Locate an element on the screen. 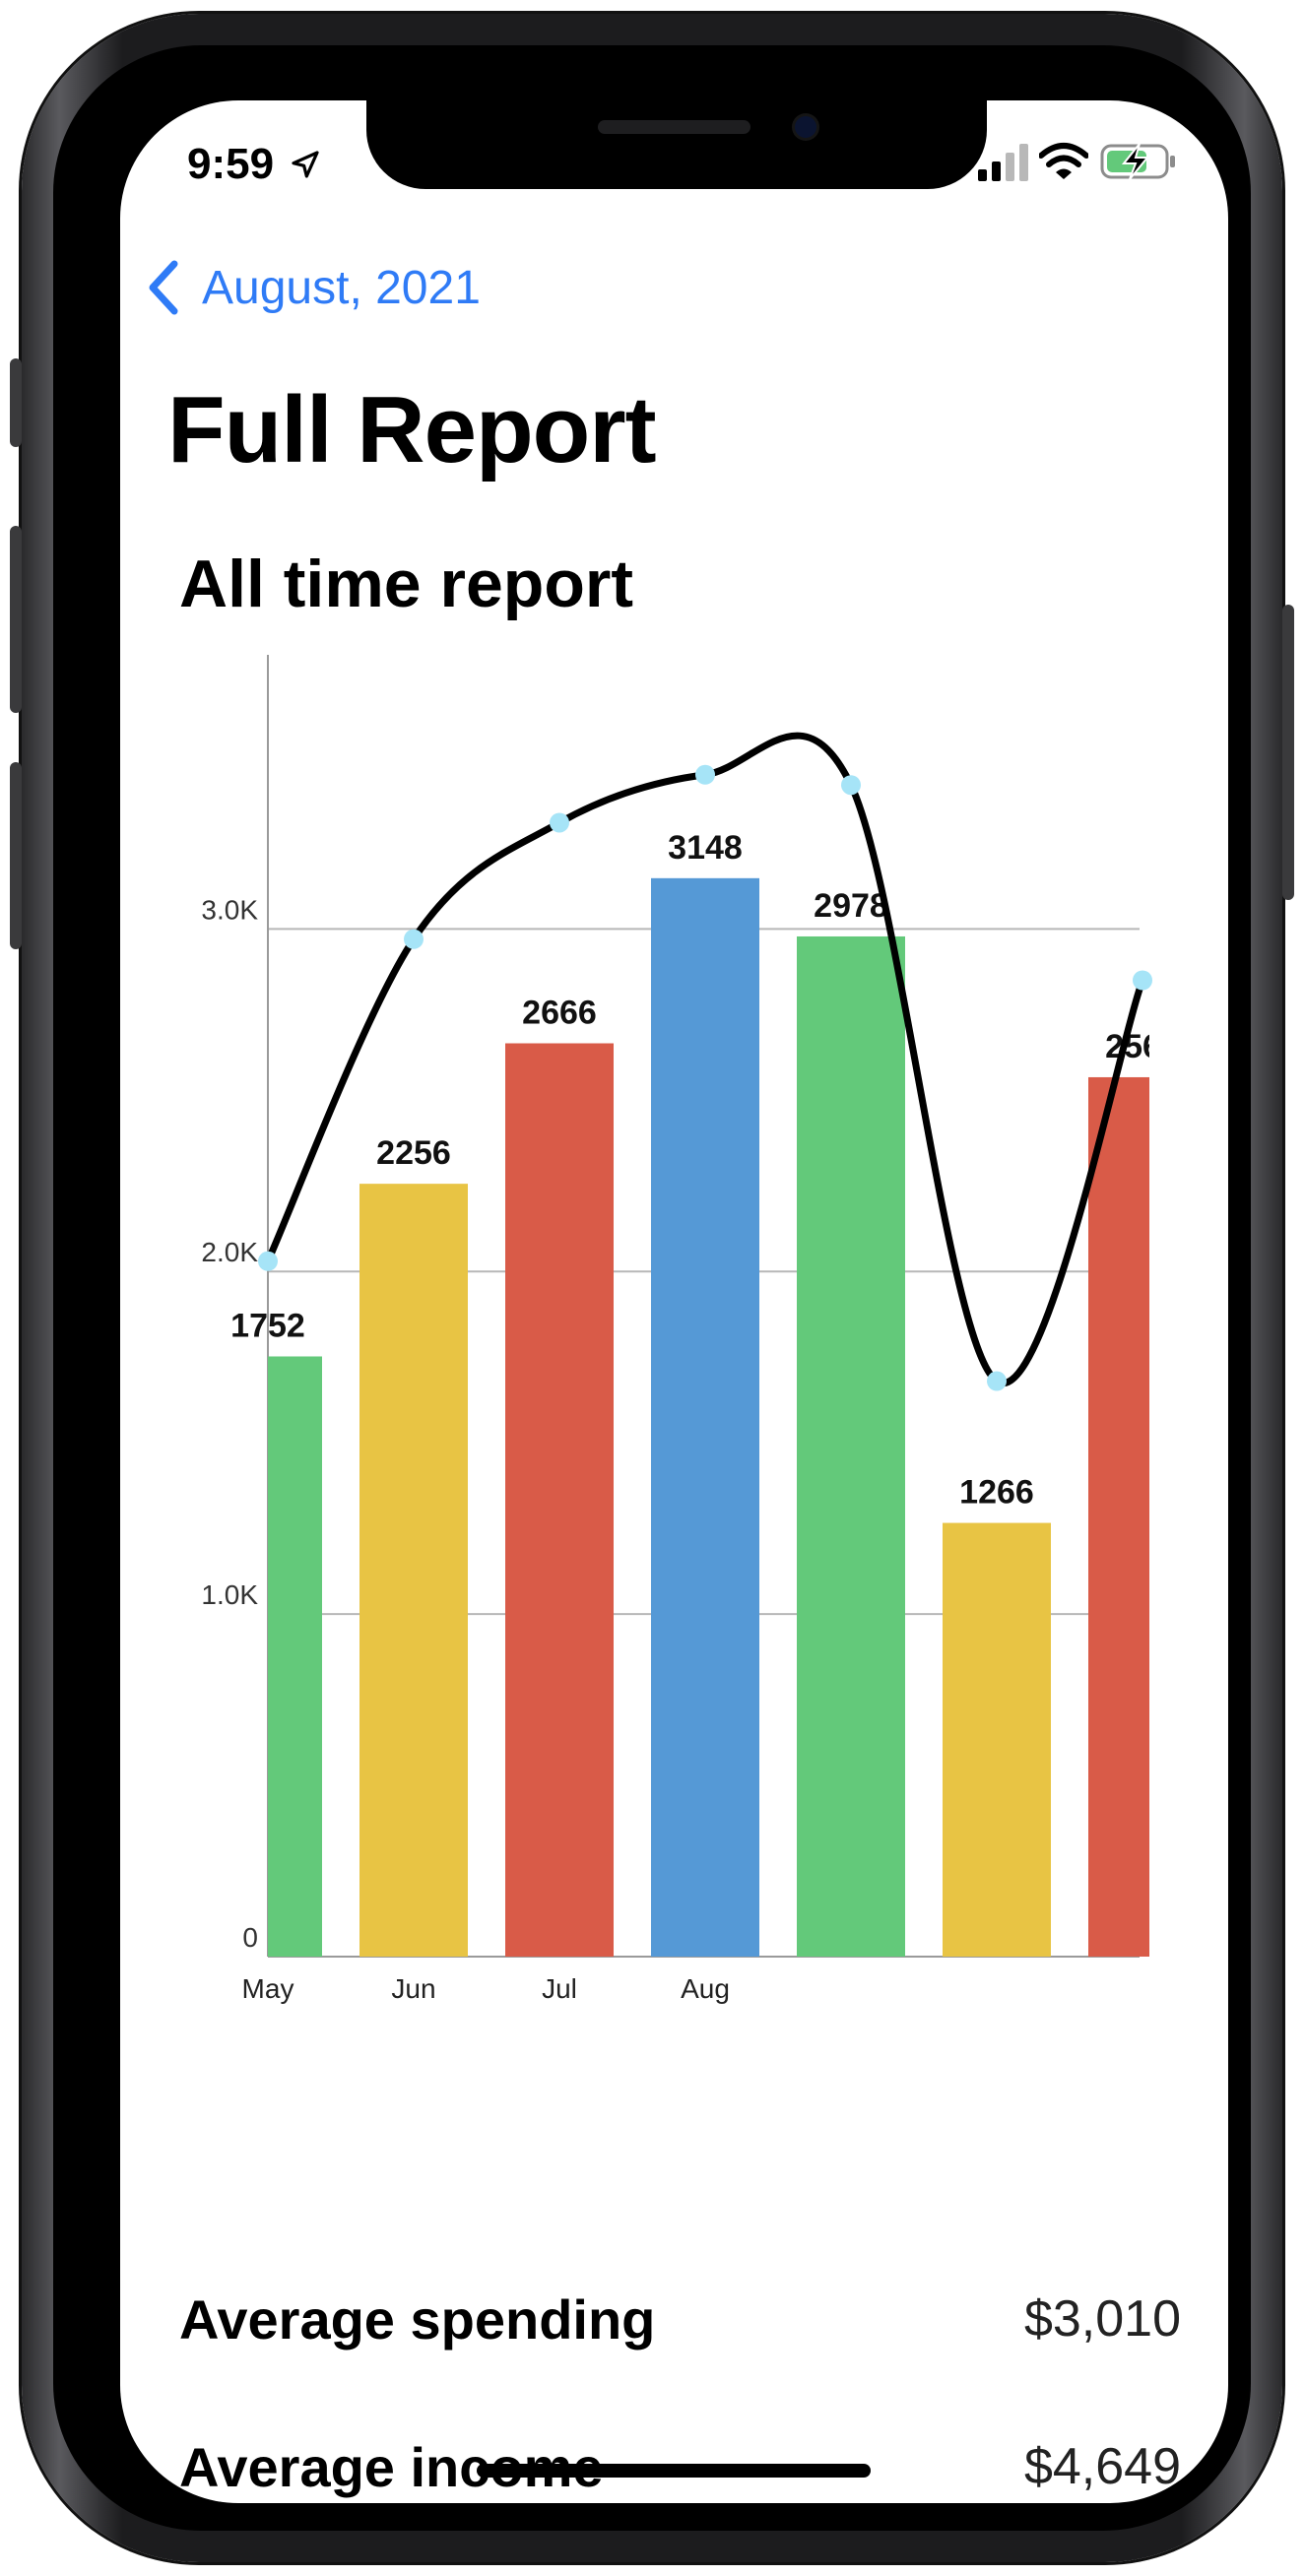 The image size is (1305, 2576). speaker-grille is located at coordinates (674, 127).